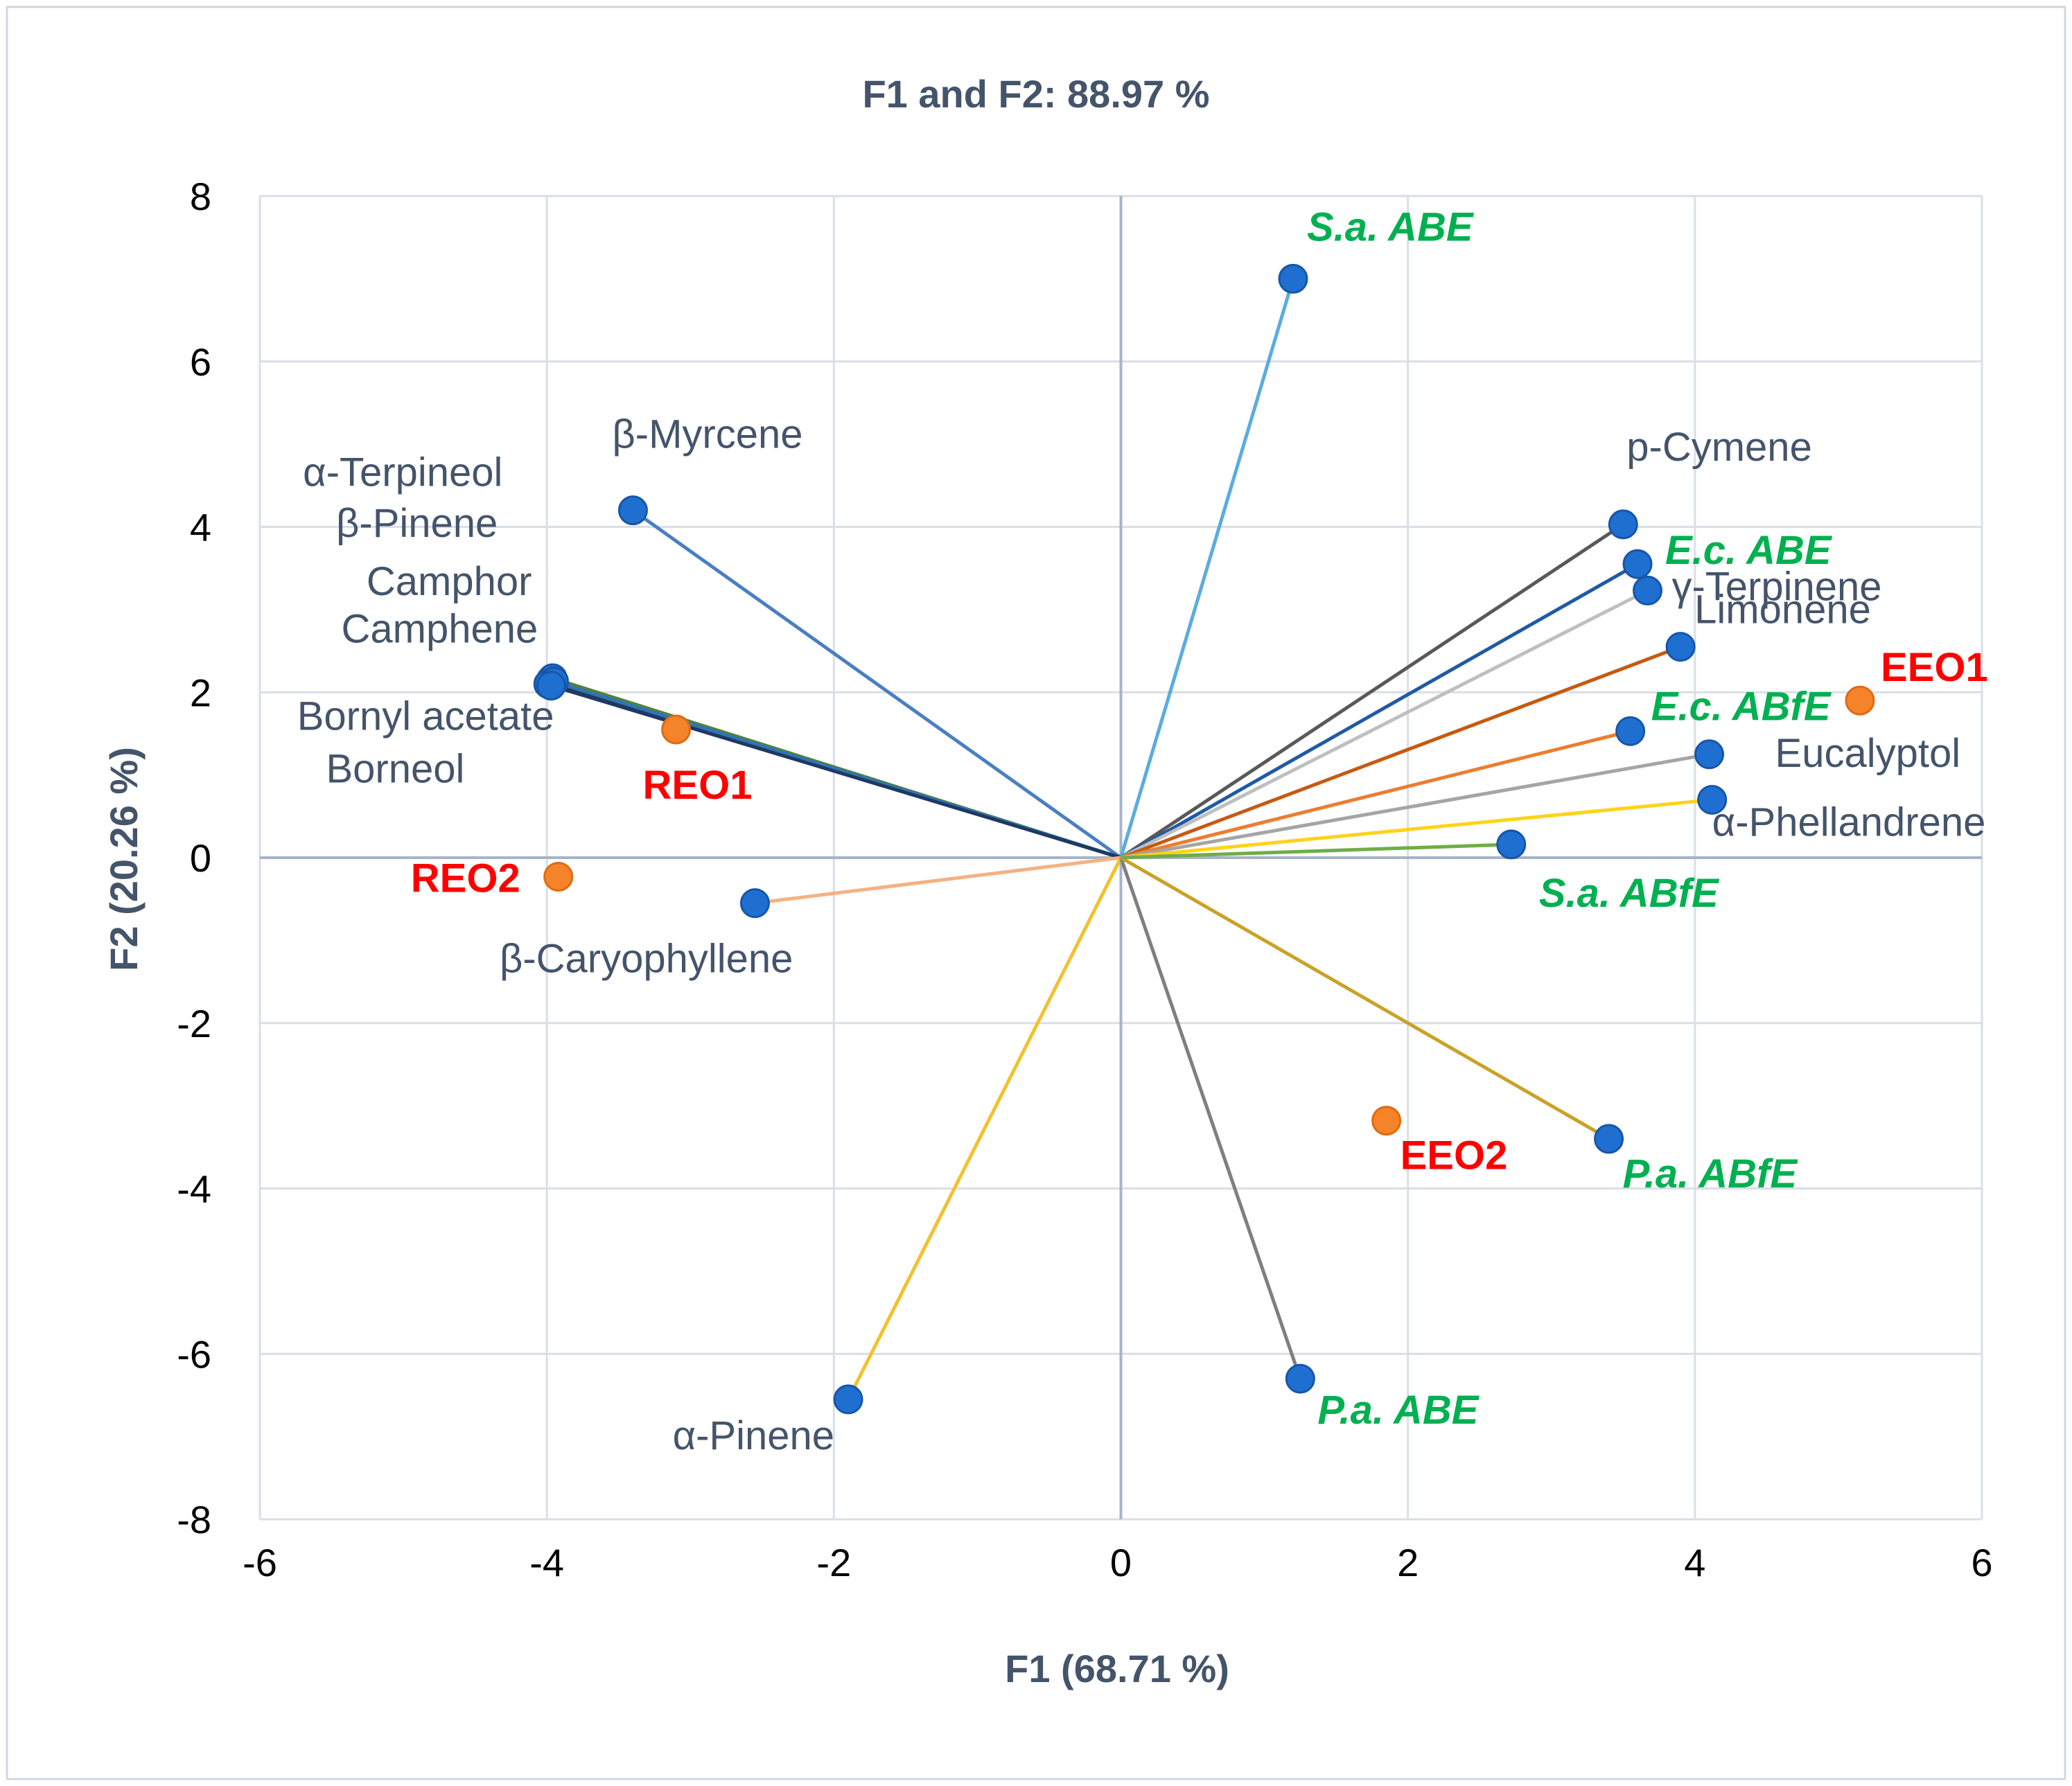  I want to click on x-tick-label: 6, so click(1981, 1562).